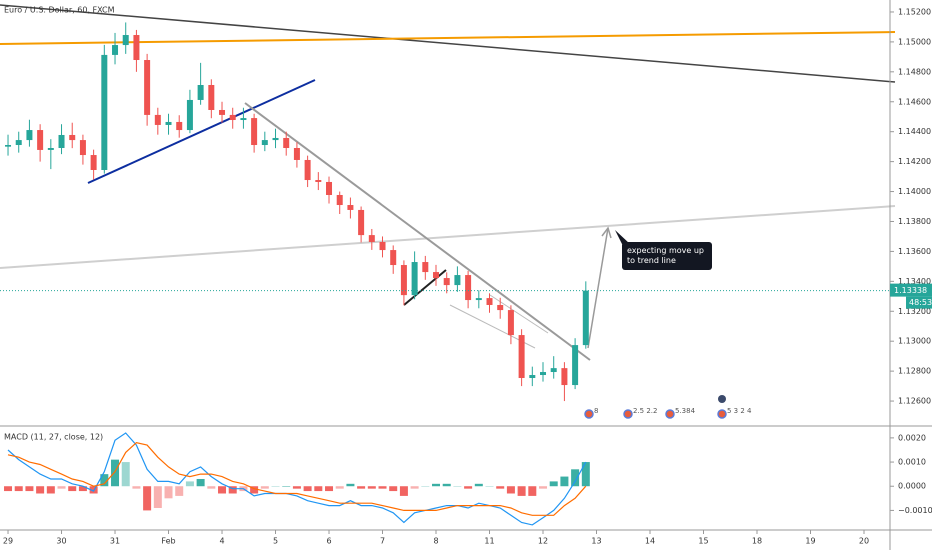 Image resolution: width=932 pixels, height=550 pixels. Describe the element at coordinates (168, 541) in the screenshot. I see `x-tick-label: Feb` at that location.